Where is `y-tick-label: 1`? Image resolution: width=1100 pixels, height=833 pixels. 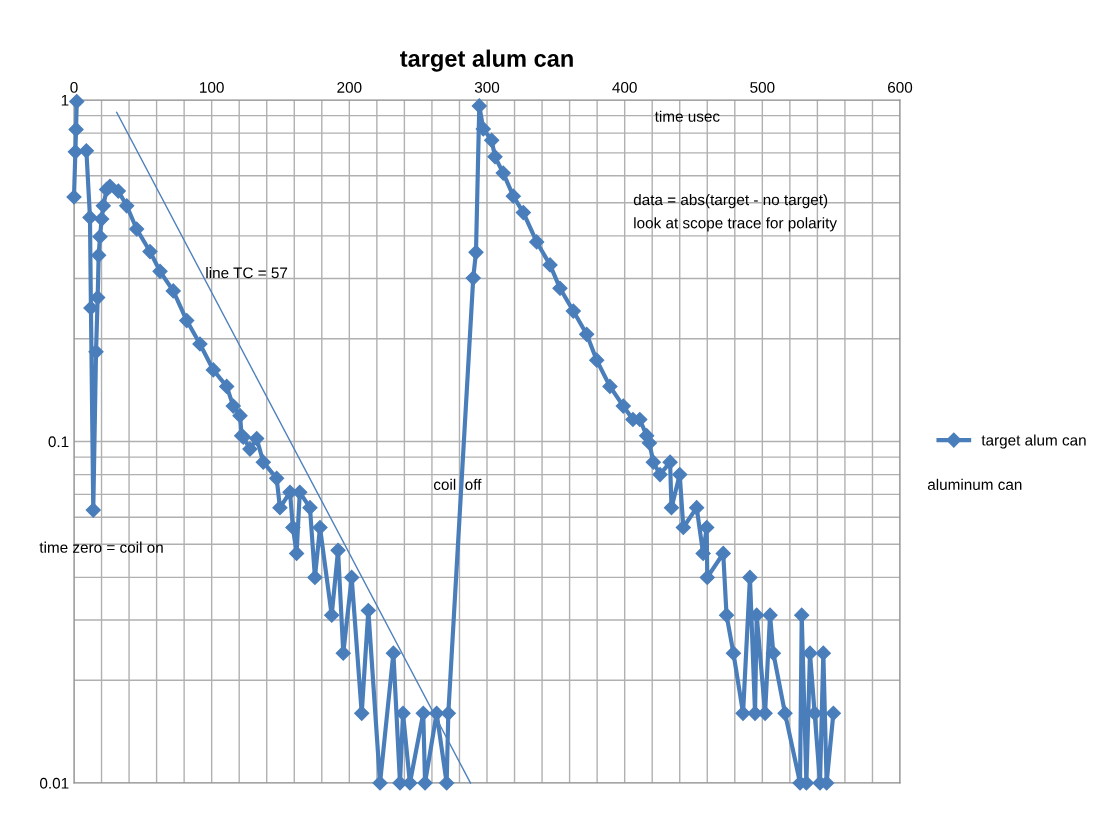
y-tick-label: 1 is located at coordinates (65, 100).